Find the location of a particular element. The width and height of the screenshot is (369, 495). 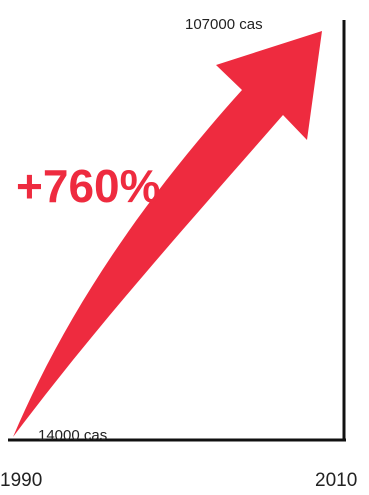

end-value-label: 107000 cas is located at coordinates (224, 24).